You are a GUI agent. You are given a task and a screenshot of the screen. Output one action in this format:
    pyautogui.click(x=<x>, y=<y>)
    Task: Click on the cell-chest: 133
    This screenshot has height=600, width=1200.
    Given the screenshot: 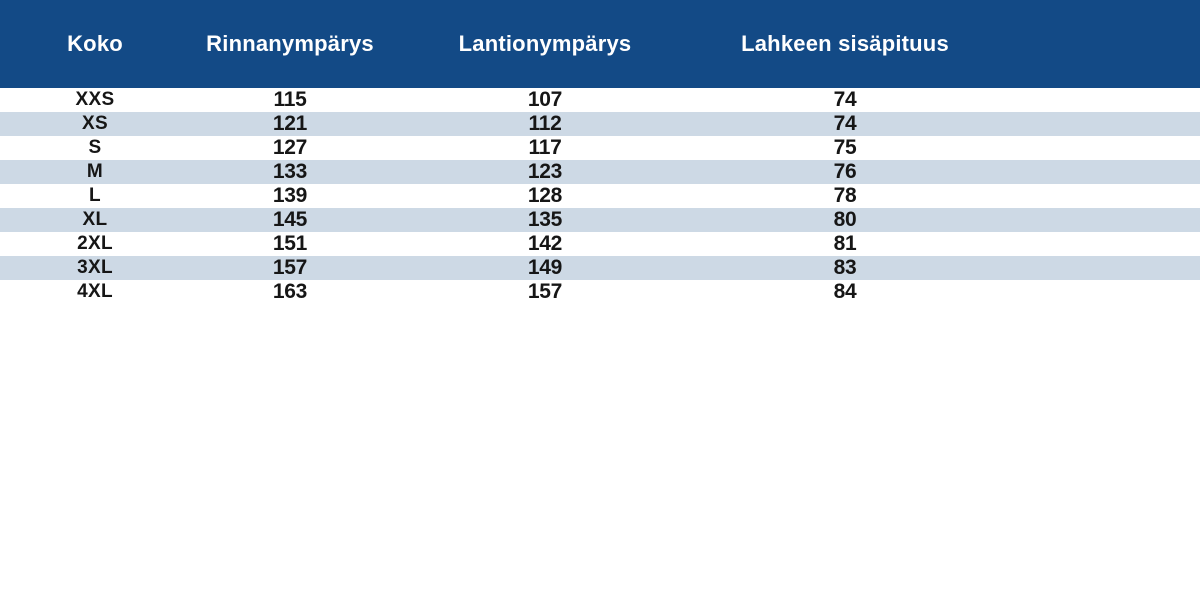 What is the action you would take?
    pyautogui.click(x=290, y=171)
    